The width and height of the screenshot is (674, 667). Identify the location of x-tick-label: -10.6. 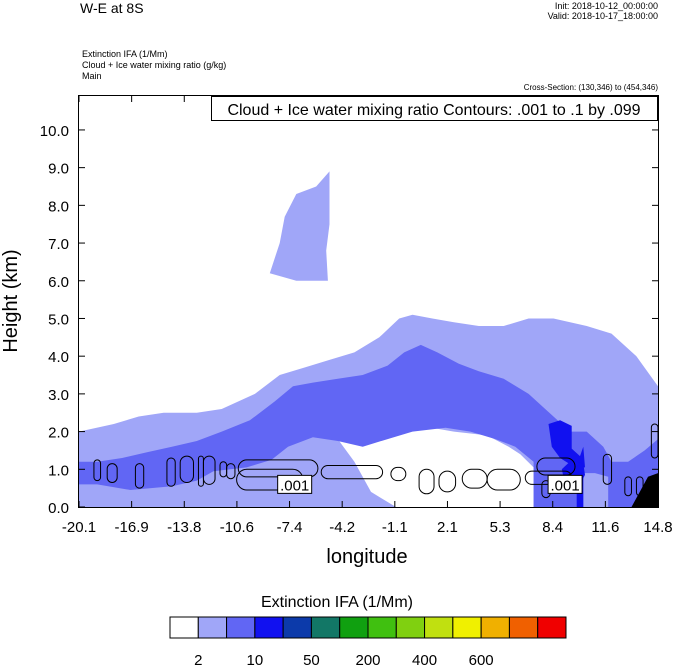
(237, 527).